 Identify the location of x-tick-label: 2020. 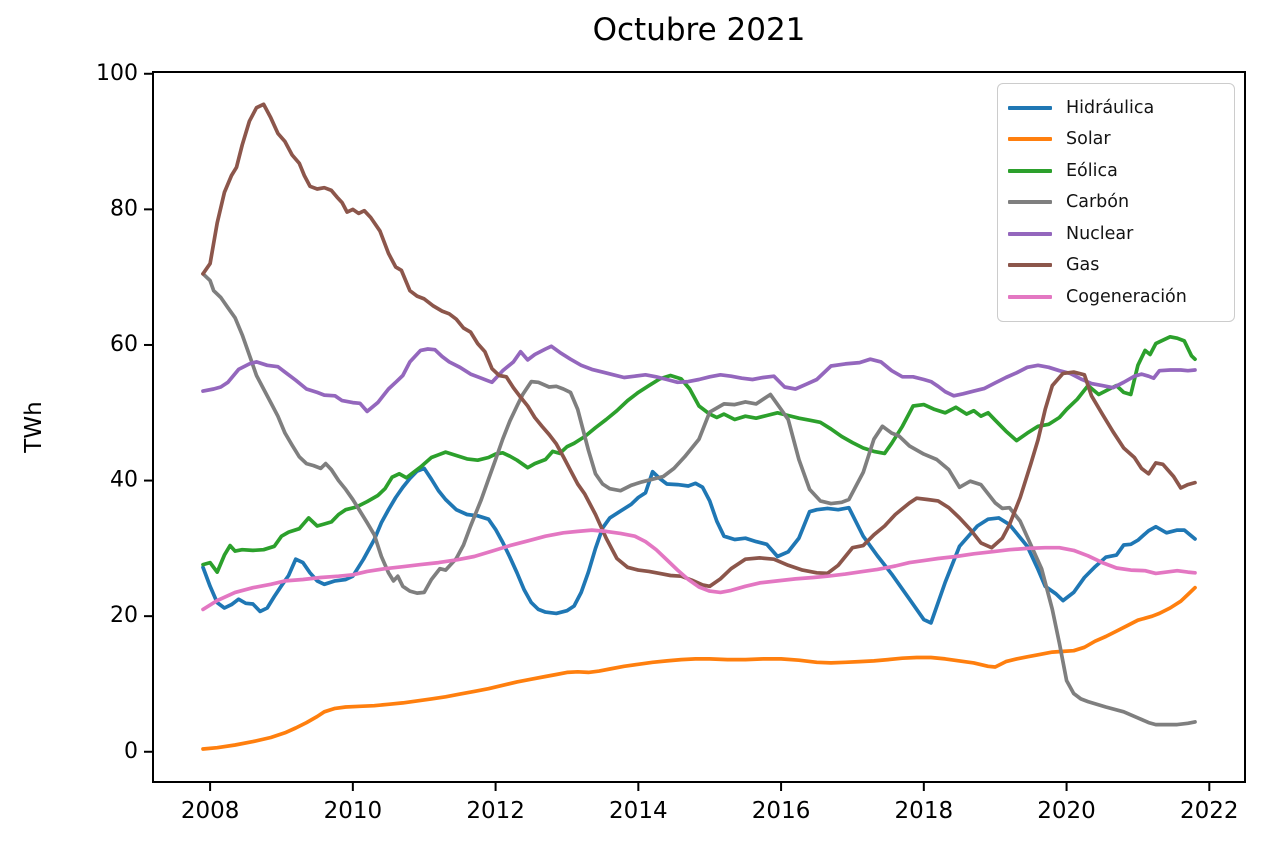
(1066, 811).